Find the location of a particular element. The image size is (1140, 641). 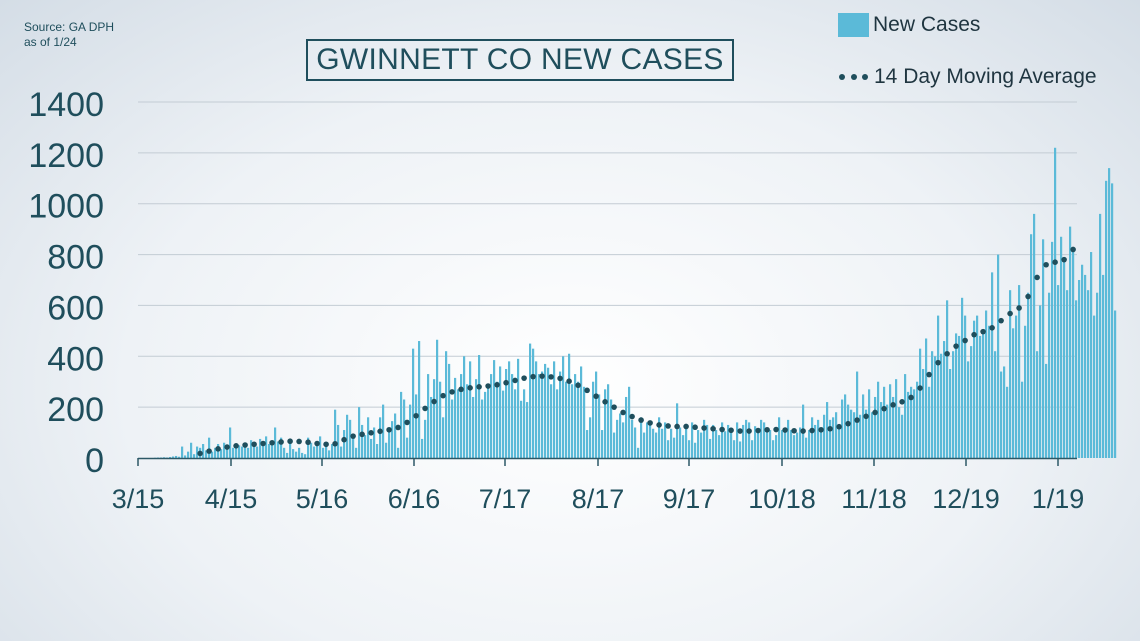

x-tick-label: 7/17 is located at coordinates (505, 499).